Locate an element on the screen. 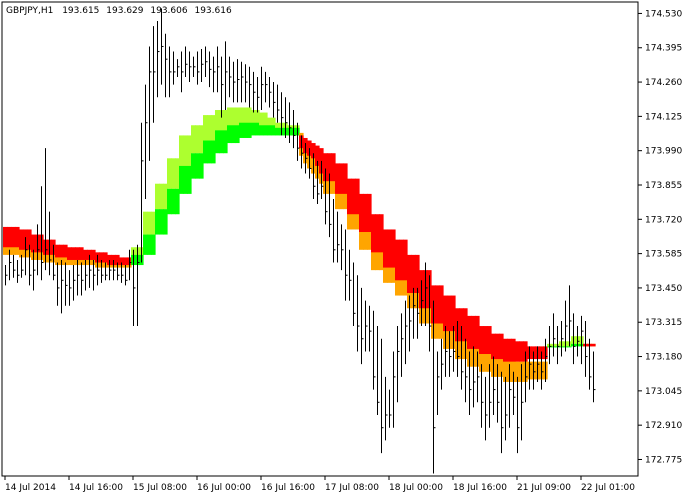 The height and width of the screenshot is (497, 692). y-tick-label: 173.855 is located at coordinates (663, 186).